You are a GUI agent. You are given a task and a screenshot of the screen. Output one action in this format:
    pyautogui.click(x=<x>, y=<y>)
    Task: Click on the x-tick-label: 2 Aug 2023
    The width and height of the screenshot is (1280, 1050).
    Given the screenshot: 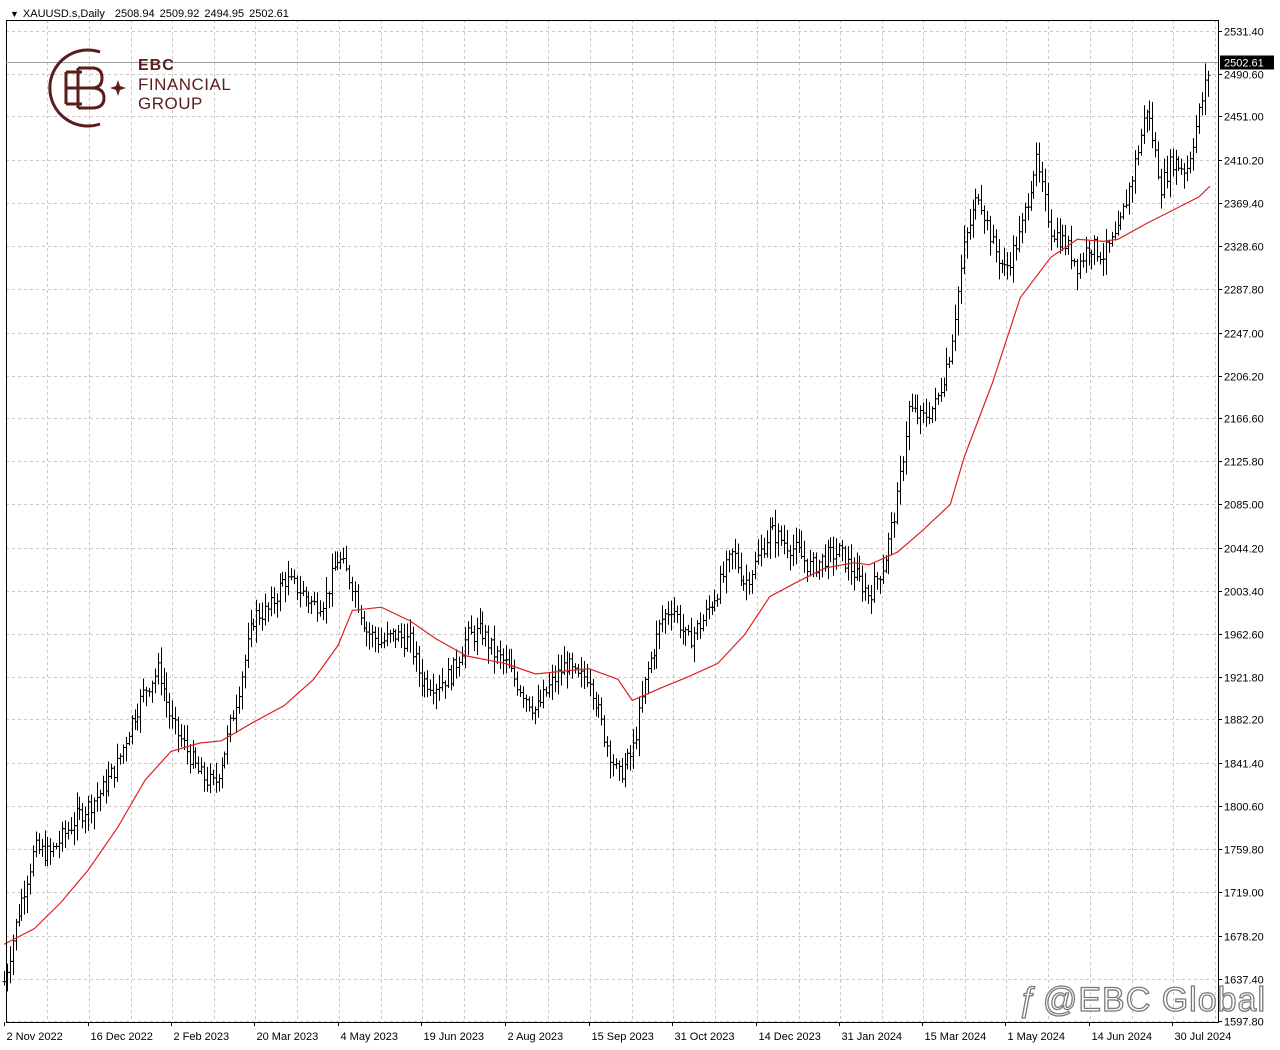 What is the action you would take?
    pyautogui.click(x=536, y=1037)
    